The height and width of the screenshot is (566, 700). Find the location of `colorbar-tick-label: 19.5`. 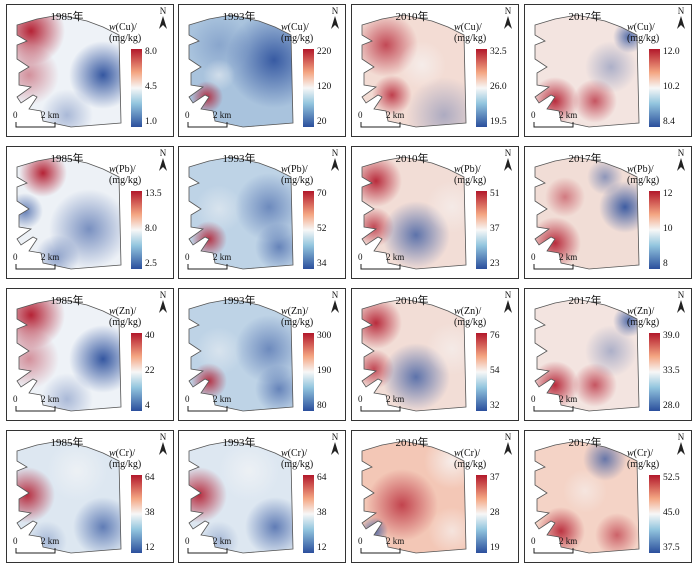

colorbar-tick-label: 19.5 is located at coordinates (498, 122).